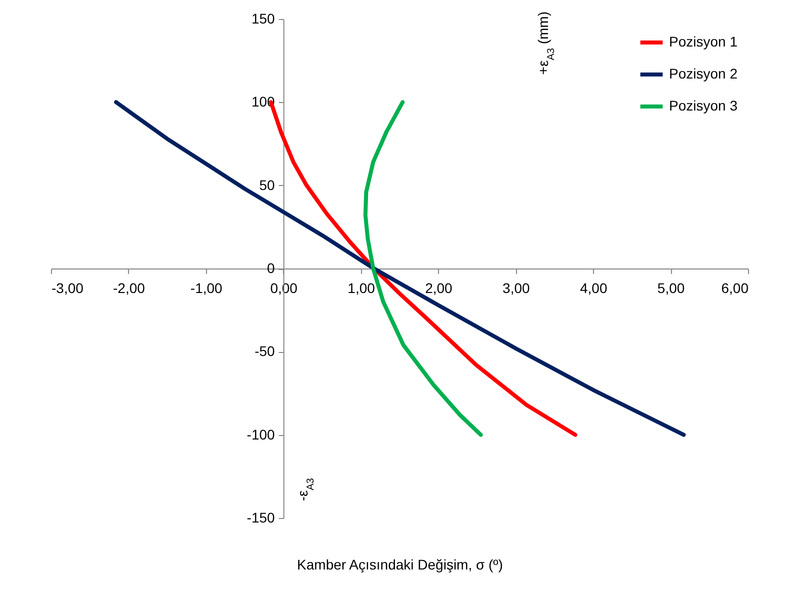  What do you see at coordinates (703, 42) in the screenshot?
I see `legend-label: Pozisyon 1` at bounding box center [703, 42].